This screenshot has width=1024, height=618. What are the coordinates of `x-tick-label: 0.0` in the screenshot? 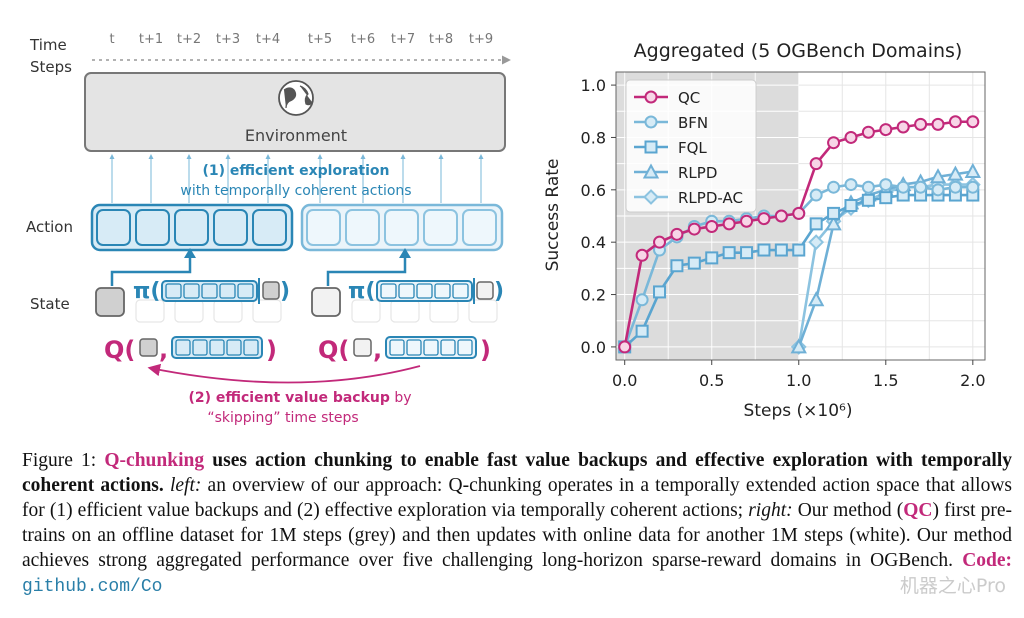 It's located at (624, 380).